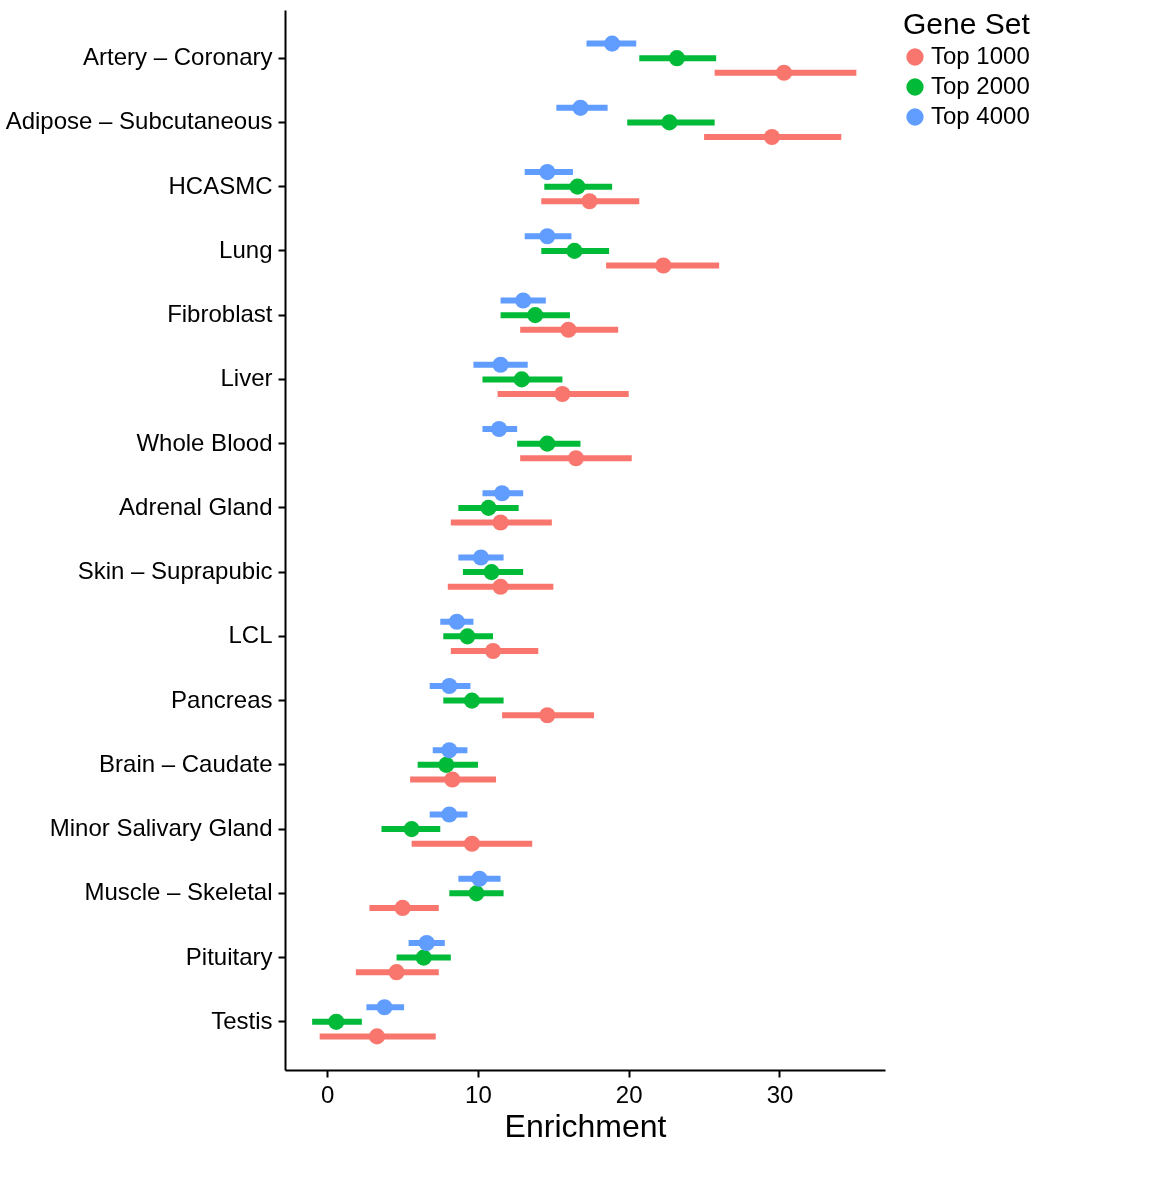 This screenshot has height=1180, width=1170. What do you see at coordinates (478, 1094) in the screenshot?
I see `x-tick-label: 10` at bounding box center [478, 1094].